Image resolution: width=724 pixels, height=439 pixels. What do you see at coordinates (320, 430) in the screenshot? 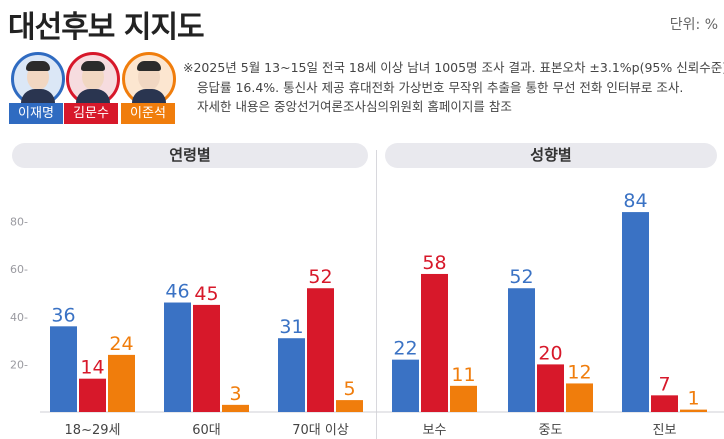
I see `x-tick-label: 70대 이상` at bounding box center [320, 430].